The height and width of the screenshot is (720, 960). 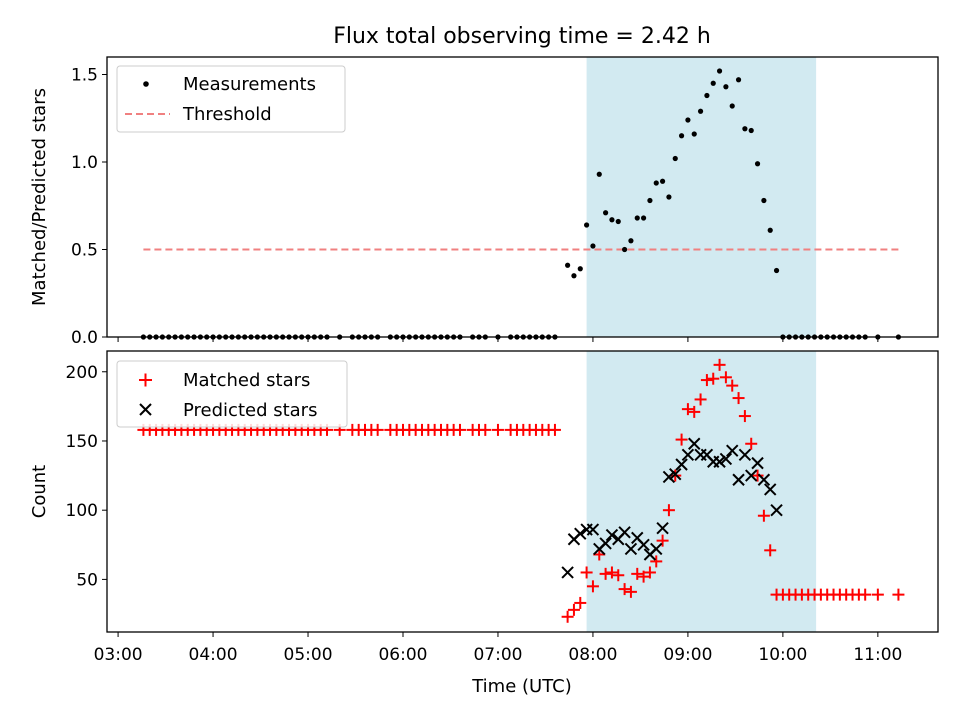 I want to click on ratio-y-axis-label: Matched/Predicted stars, so click(x=39, y=197).